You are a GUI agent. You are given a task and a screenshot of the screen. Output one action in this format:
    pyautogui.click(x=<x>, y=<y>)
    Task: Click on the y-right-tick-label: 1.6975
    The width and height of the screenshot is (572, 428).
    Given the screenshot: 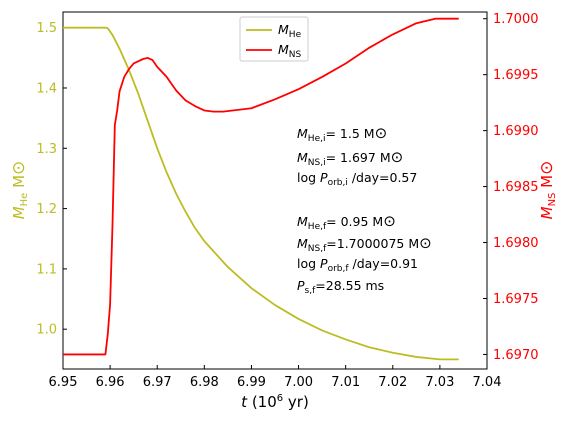 What is the action you would take?
    pyautogui.click(x=516, y=299)
    